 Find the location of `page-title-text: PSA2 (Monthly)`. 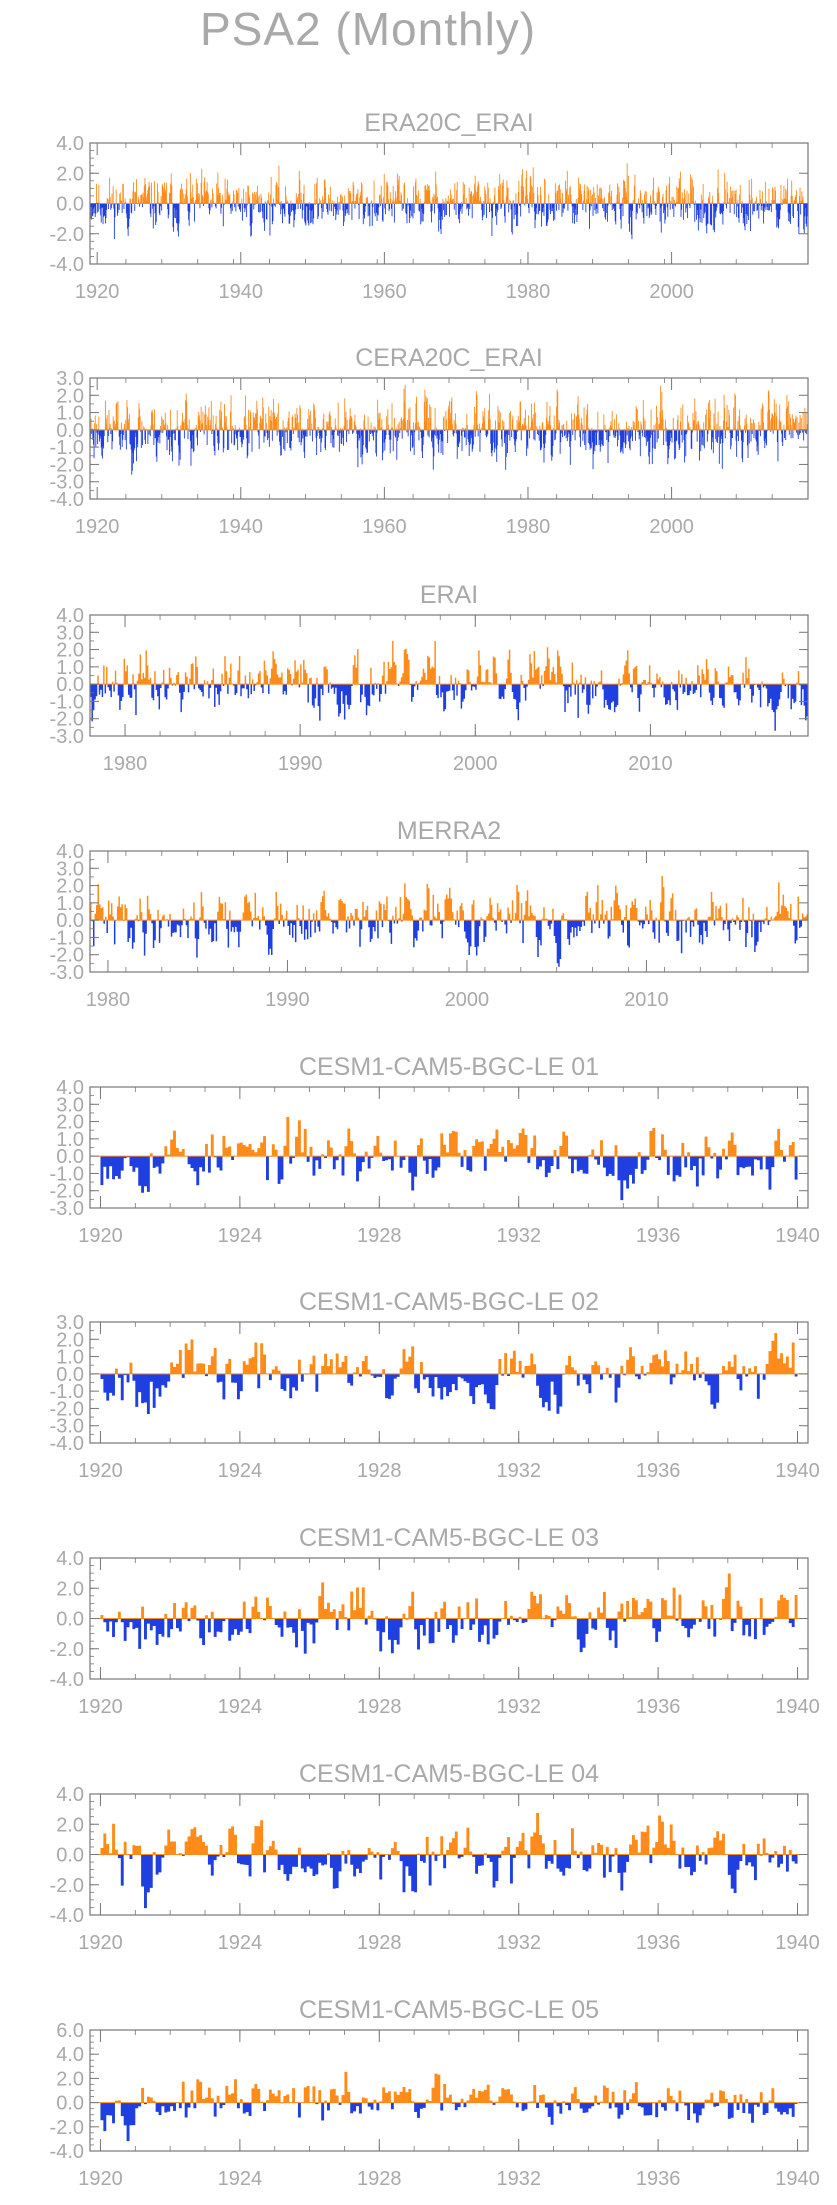

page-title-text: PSA2 (Monthly) is located at coordinates (368, 29).